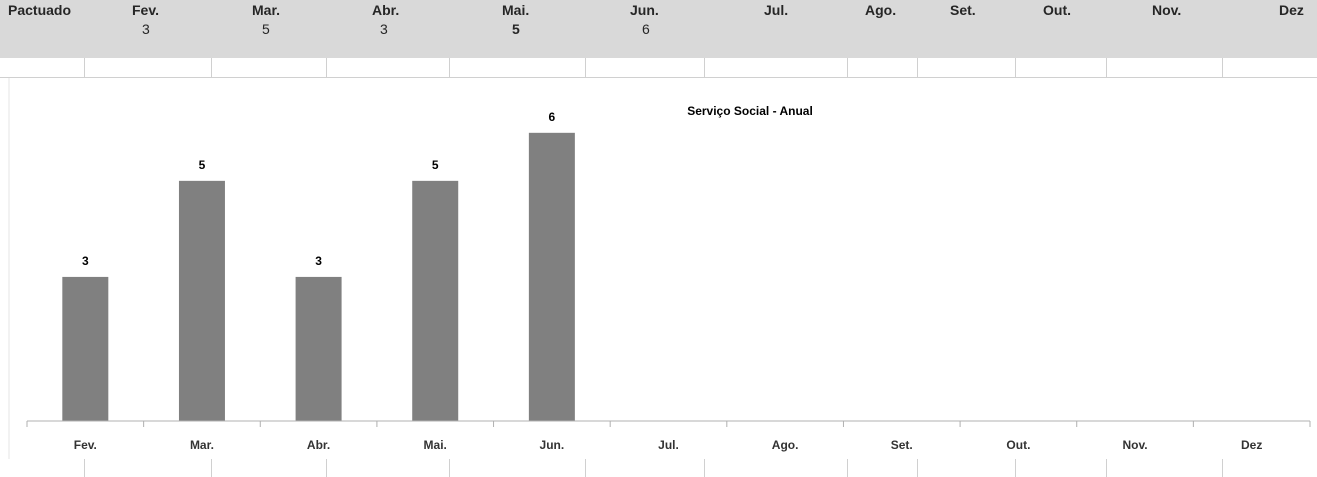 This screenshot has width=1317, height=477. I want to click on header-month-ago: Ago., so click(881, 10).